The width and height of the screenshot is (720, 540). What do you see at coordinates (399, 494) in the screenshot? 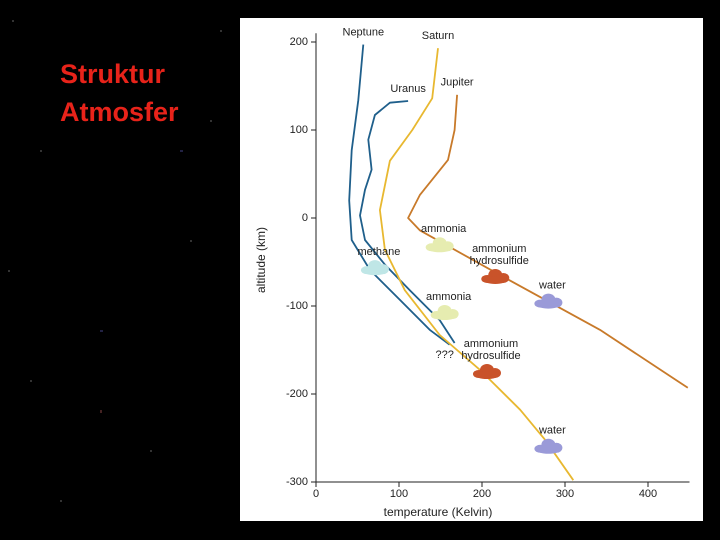
I see `x-tick-label: 100` at bounding box center [399, 494].